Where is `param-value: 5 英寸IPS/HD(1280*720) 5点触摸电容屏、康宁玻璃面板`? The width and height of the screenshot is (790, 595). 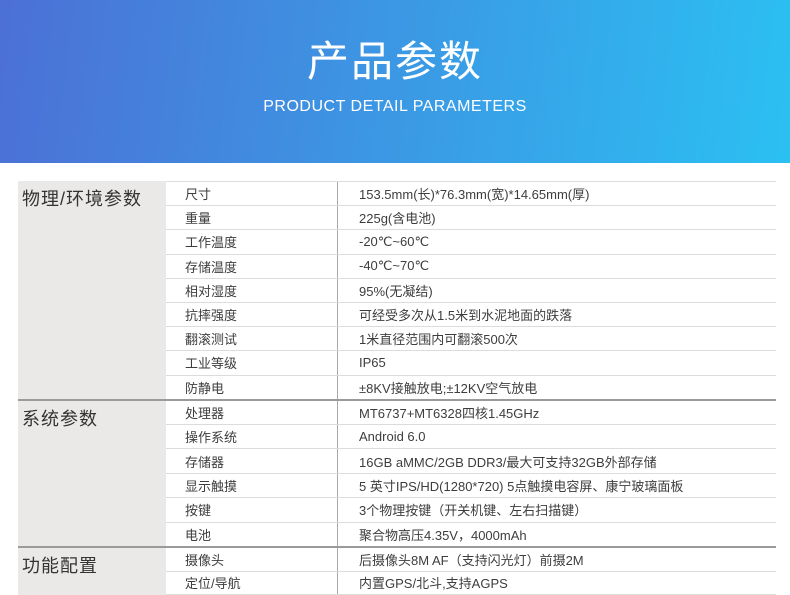
param-value: 5 英寸IPS/HD(1280*720) 5点触摸电容屏、康宁玻璃面板 is located at coordinates (556, 485).